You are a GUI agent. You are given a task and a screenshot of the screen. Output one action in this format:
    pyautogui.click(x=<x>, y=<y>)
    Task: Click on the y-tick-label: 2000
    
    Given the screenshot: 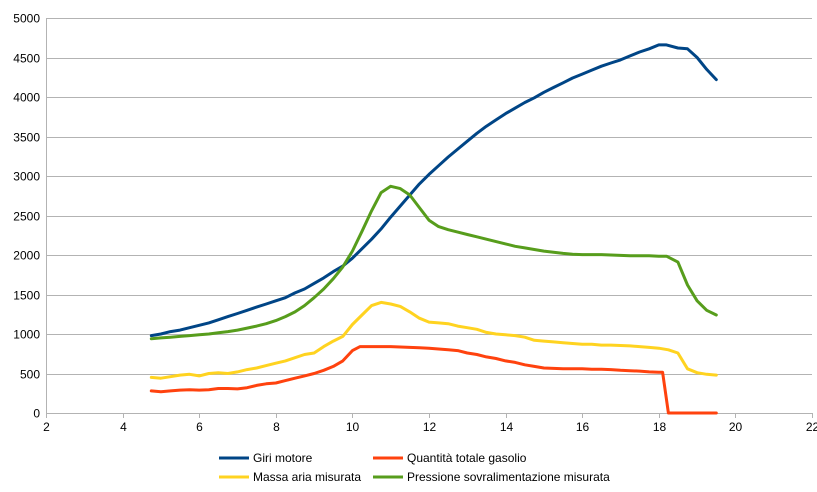 What is the action you would take?
    pyautogui.click(x=26, y=256)
    